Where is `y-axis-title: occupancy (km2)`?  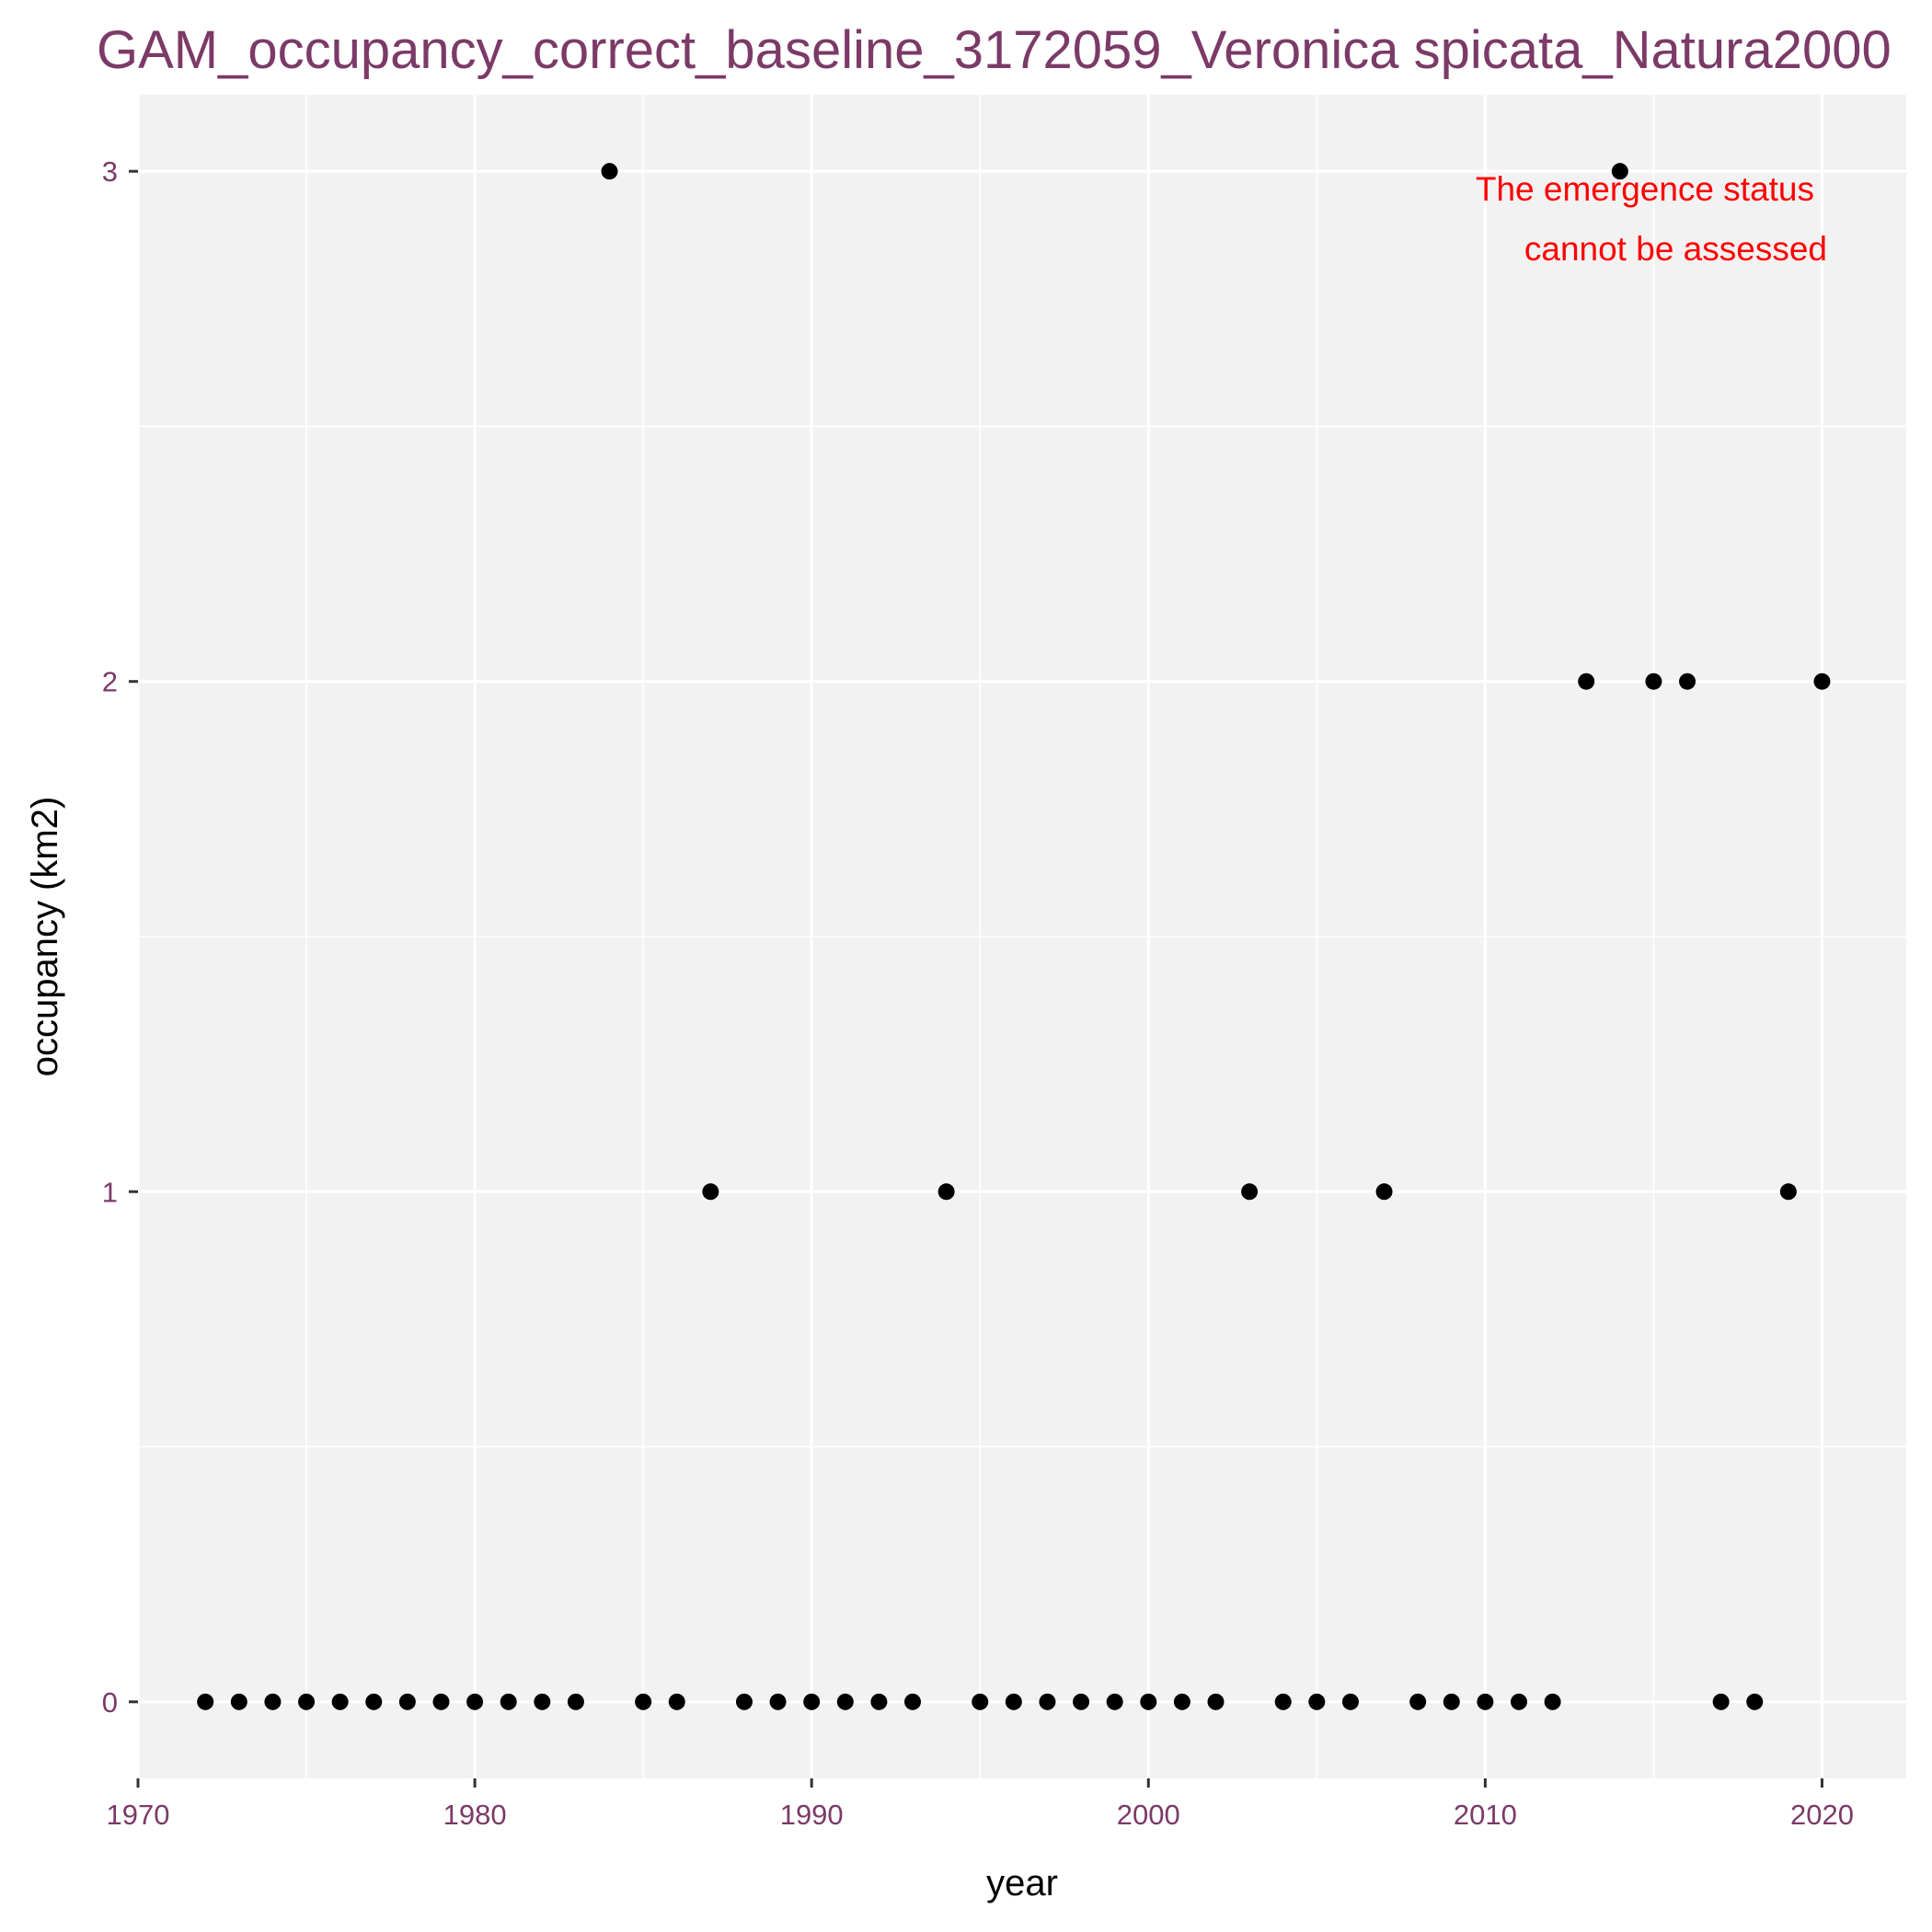
y-axis-title: occupancy (km2) is located at coordinates (45, 937).